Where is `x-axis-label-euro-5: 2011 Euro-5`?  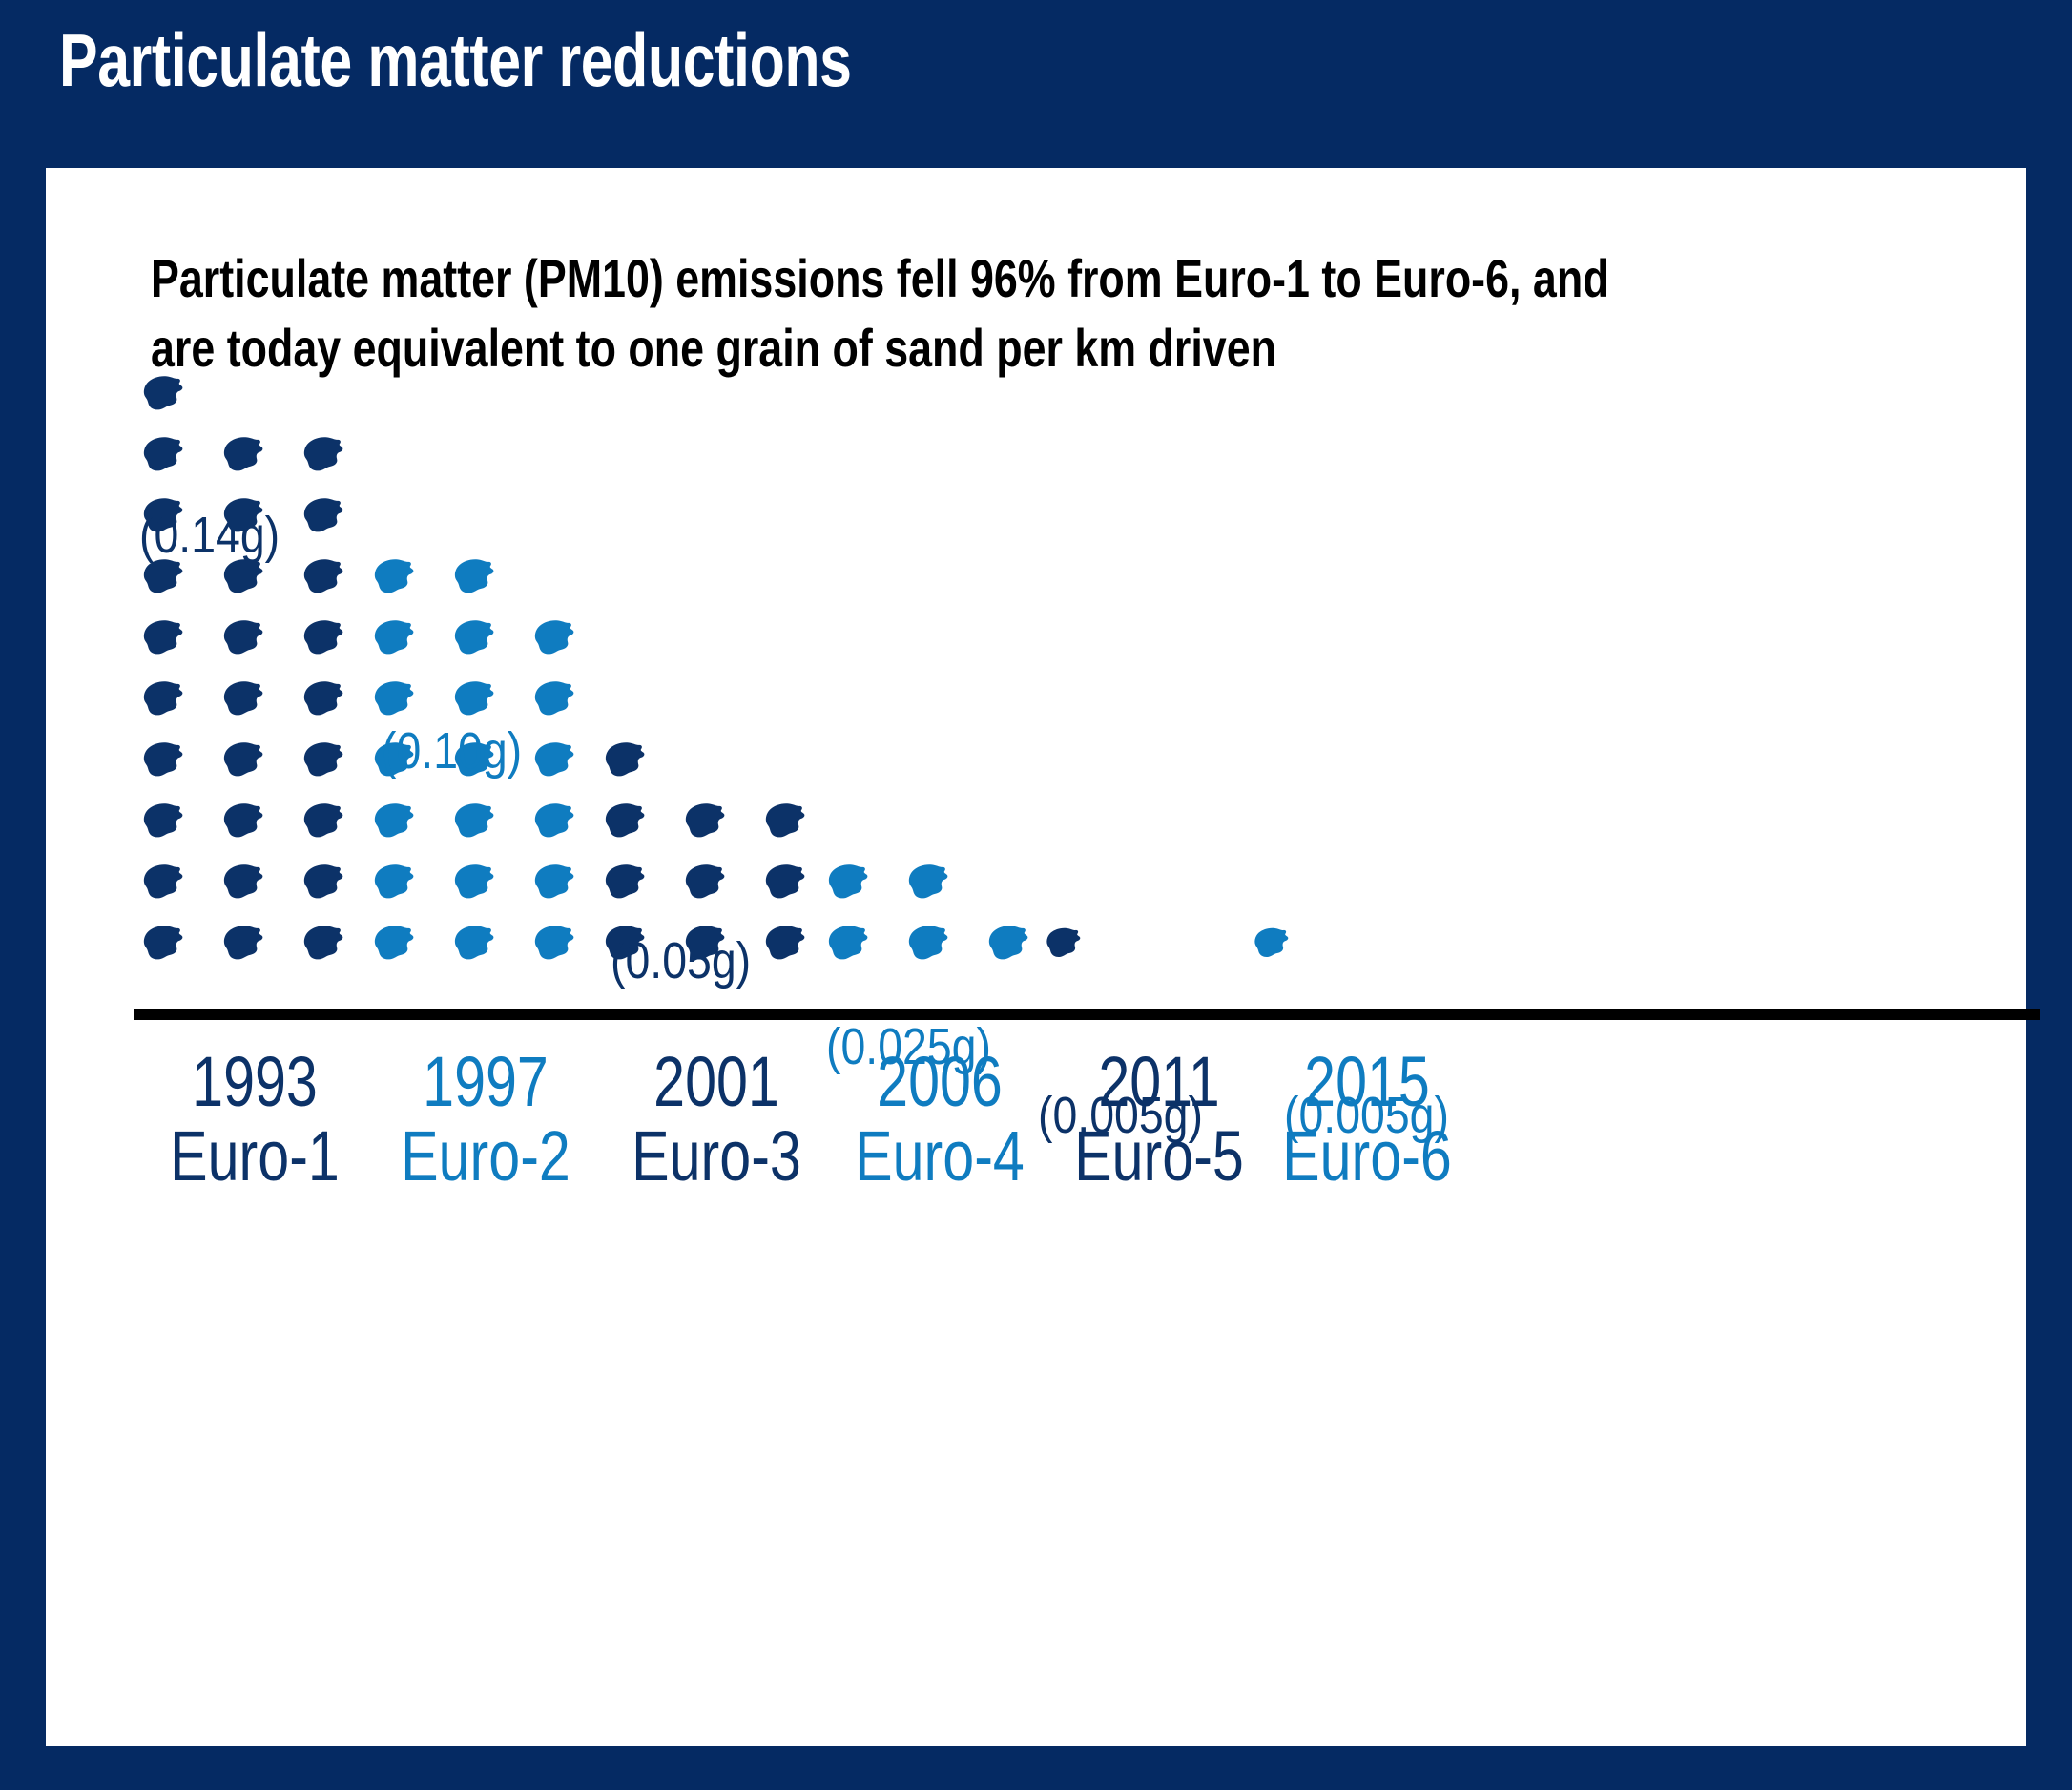
x-axis-label-euro-5: 2011 Euro-5 is located at coordinates (1159, 1121).